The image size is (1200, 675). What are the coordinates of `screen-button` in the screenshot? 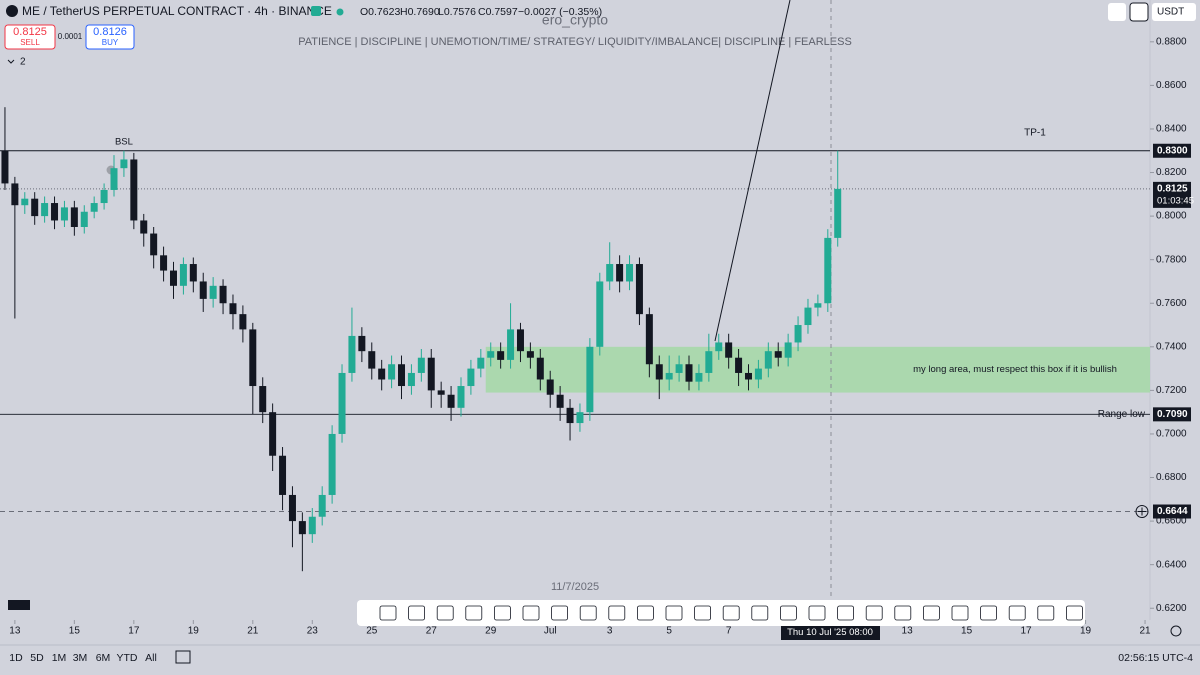 It's located at (1139, 12).